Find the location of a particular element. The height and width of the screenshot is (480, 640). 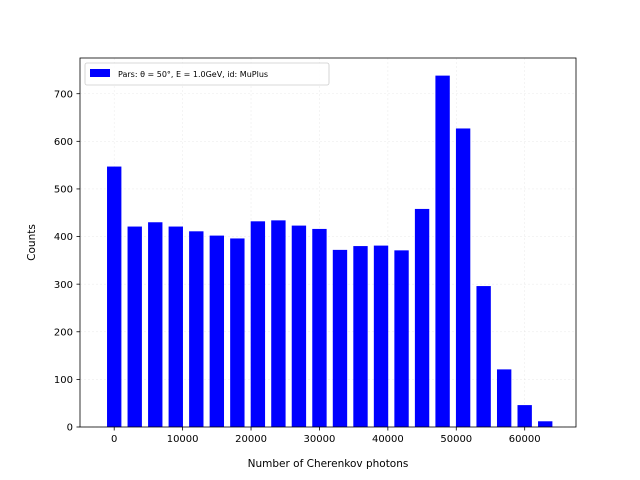

y-tick-label: 400 is located at coordinates (63, 237).